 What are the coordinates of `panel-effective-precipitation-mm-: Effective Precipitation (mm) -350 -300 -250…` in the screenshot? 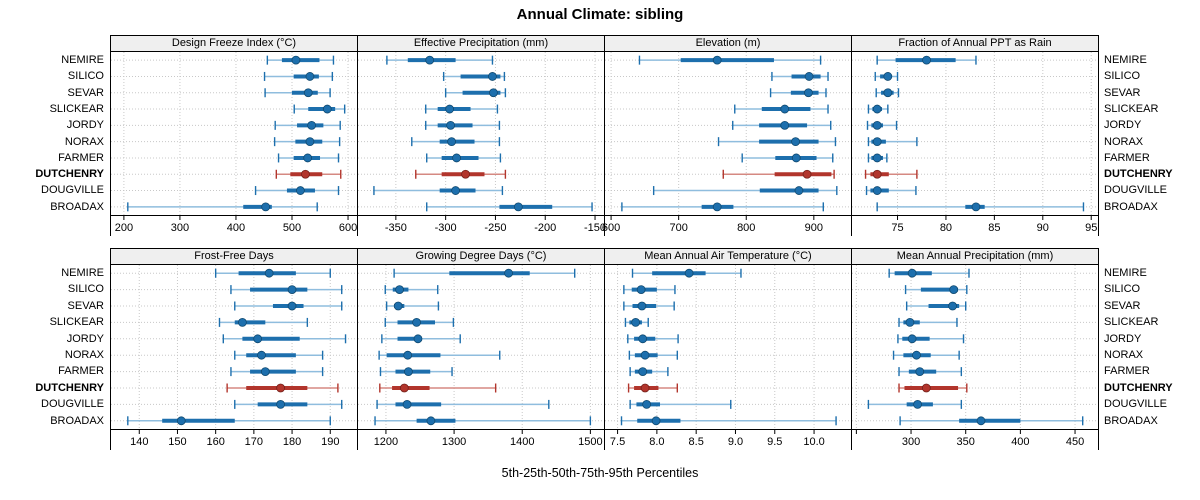 It's located at (481, 135).